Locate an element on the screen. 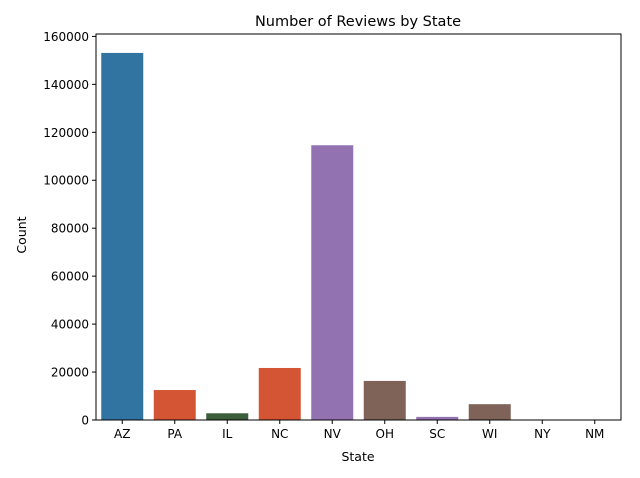  y-tick-label: 60000 is located at coordinates (70, 277).